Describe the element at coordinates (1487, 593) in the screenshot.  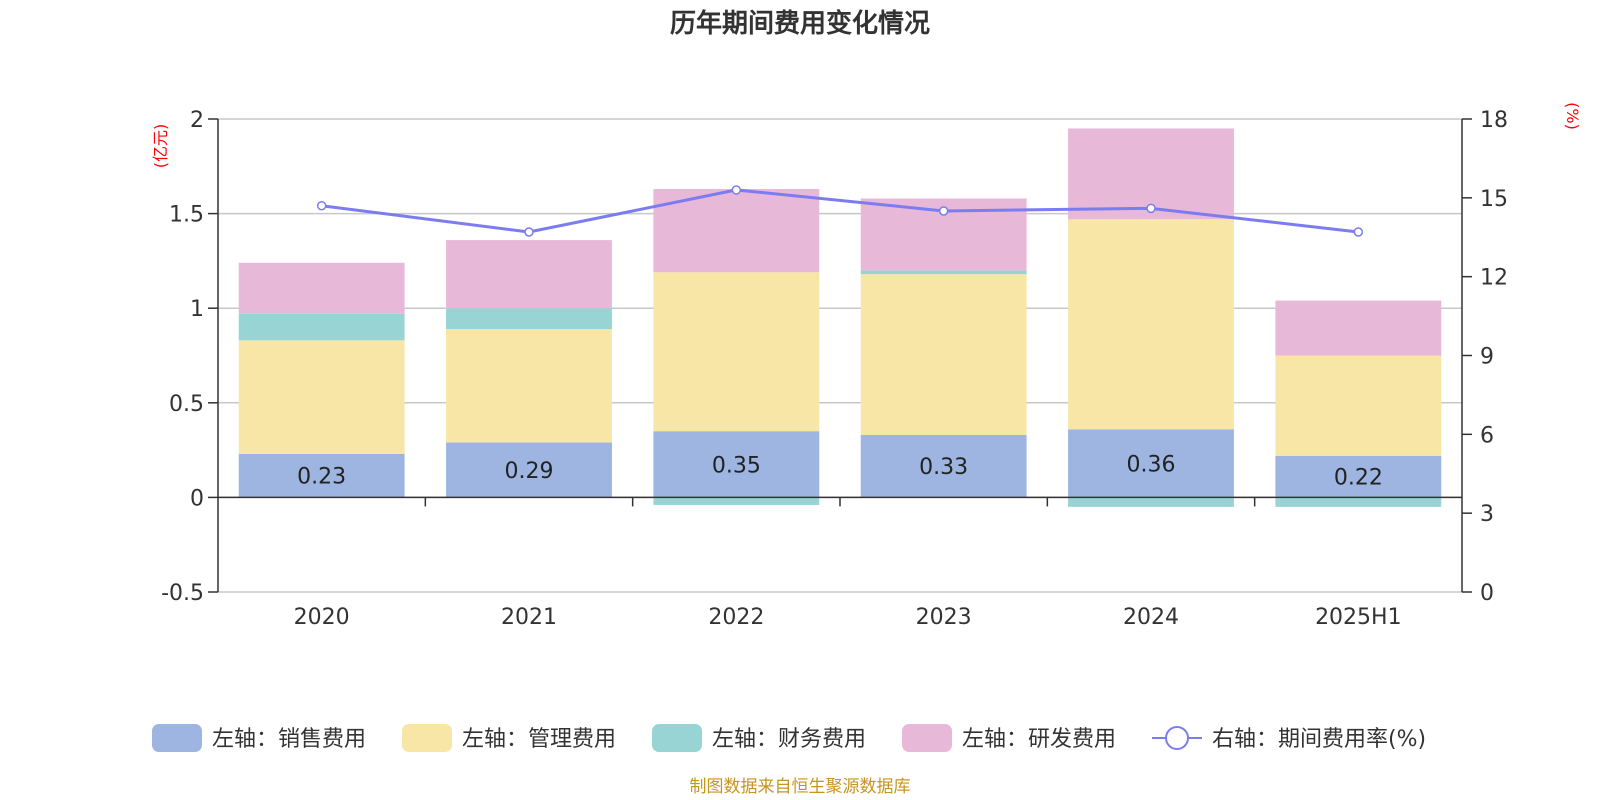
I see `right-tick-label: 0` at that location.